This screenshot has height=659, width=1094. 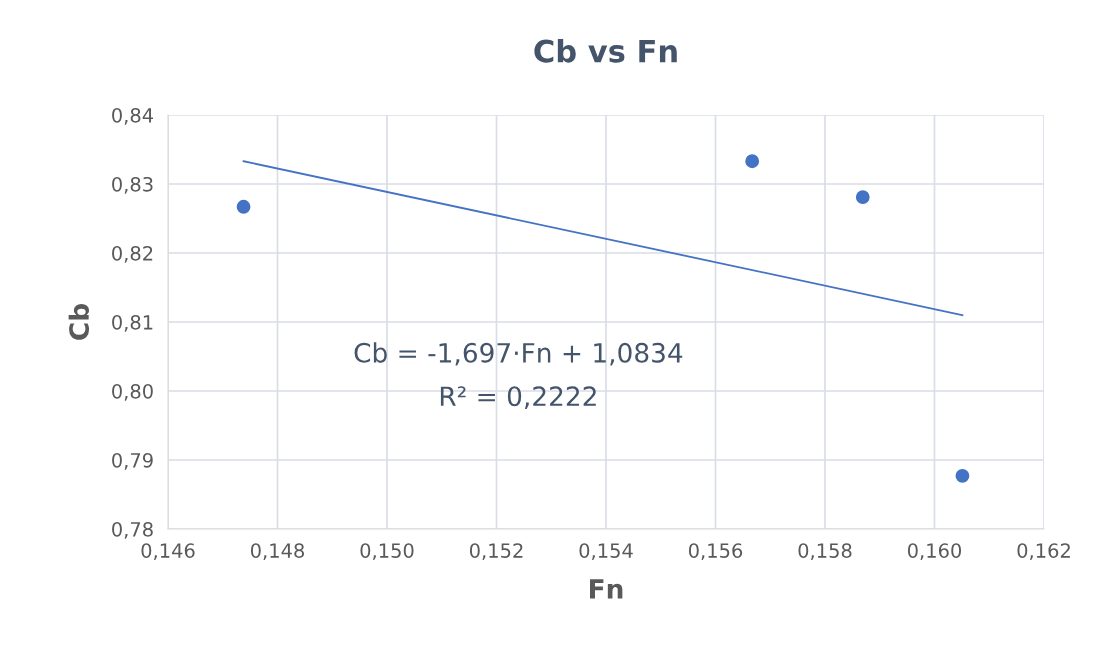 I want to click on y-tick-label: 0,81, so click(x=132, y=323).